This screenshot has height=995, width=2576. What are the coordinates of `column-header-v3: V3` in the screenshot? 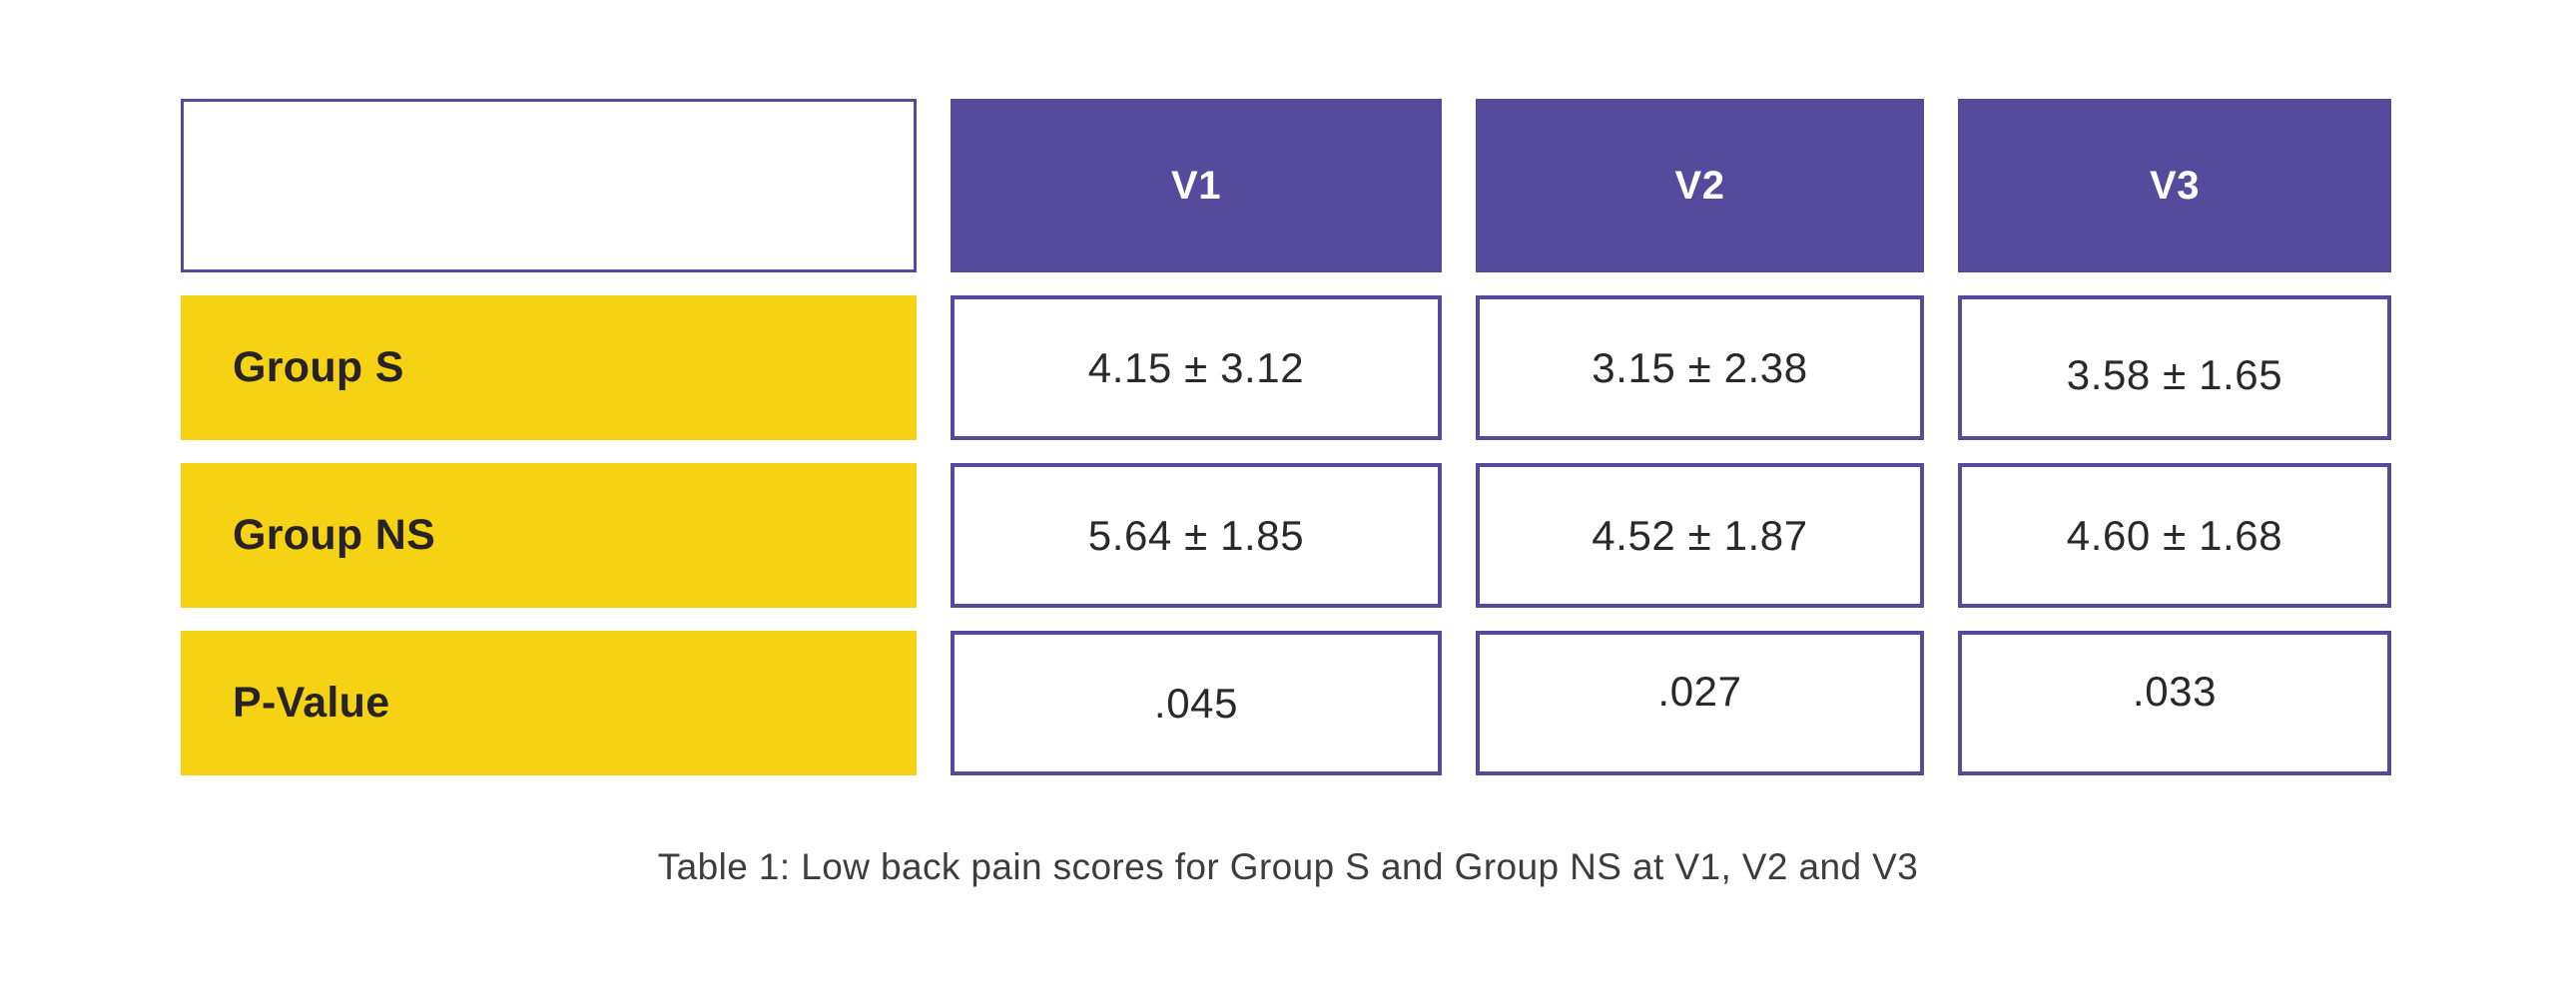 It's located at (2174, 186).